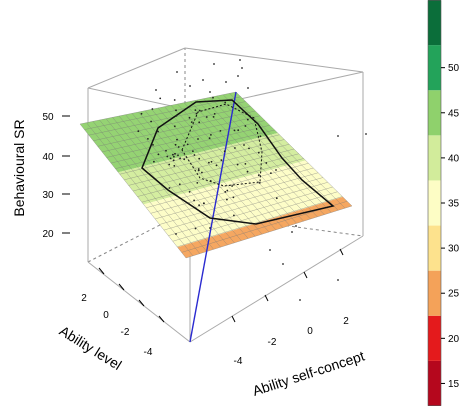  Describe the element at coordinates (48, 195) in the screenshot. I see `z-tick-30: 30` at that location.